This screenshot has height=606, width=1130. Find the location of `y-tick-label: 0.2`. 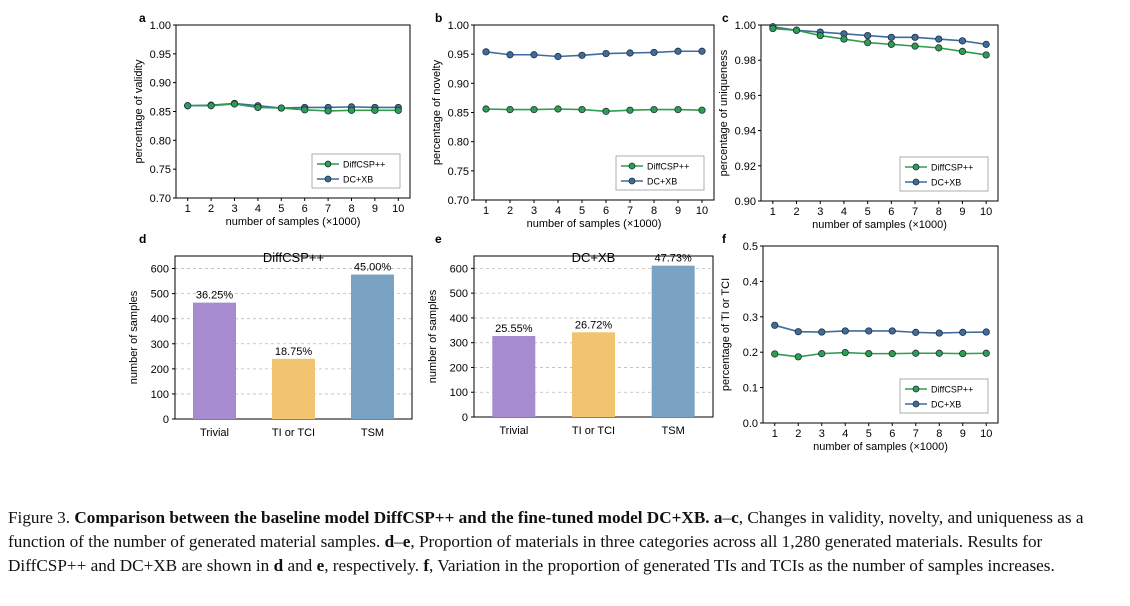

y-tick-label: 0.2 is located at coordinates (750, 353).